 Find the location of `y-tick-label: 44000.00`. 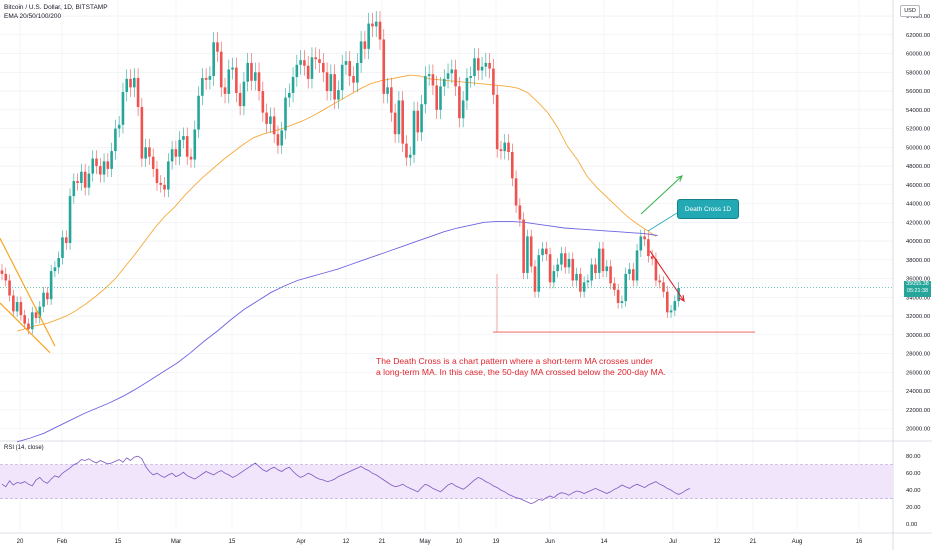

y-tick-label: 44000.00 is located at coordinates (918, 205).